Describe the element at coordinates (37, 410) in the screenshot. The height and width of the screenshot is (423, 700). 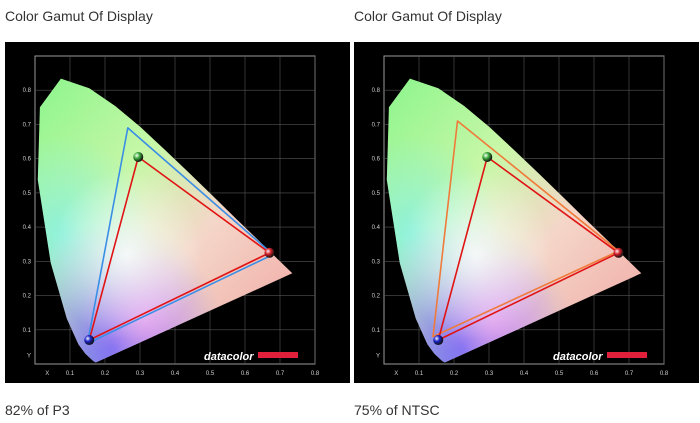
I see `gamut-caption: 82% of P3` at that location.